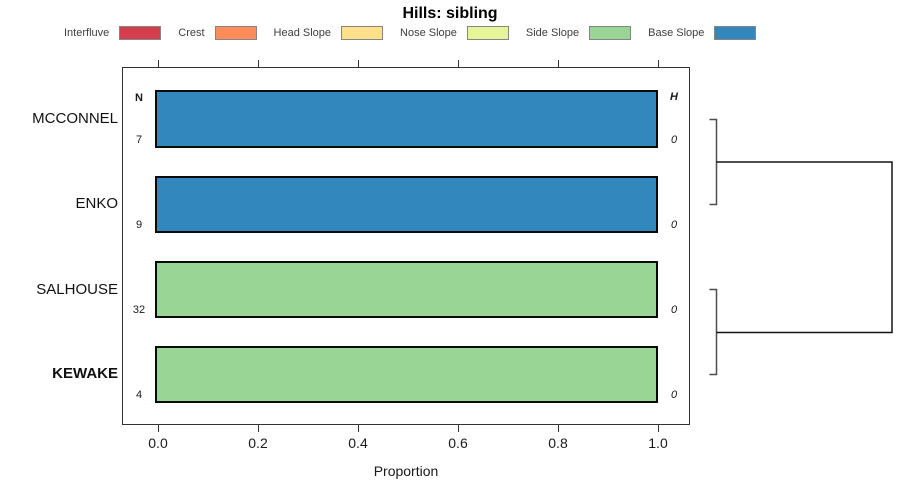 Image resolution: width=900 pixels, height=500 pixels. Describe the element at coordinates (735, 33) in the screenshot. I see `legend-swatch-base-slope` at that location.